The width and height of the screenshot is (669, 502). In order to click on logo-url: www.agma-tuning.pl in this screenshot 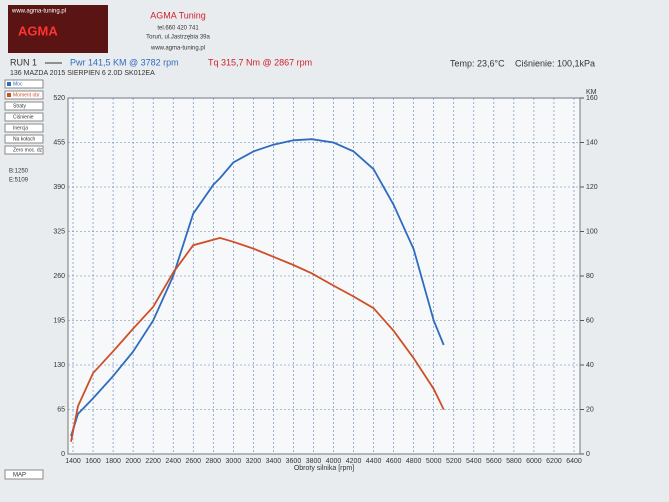, I will do `click(38, 12)`.